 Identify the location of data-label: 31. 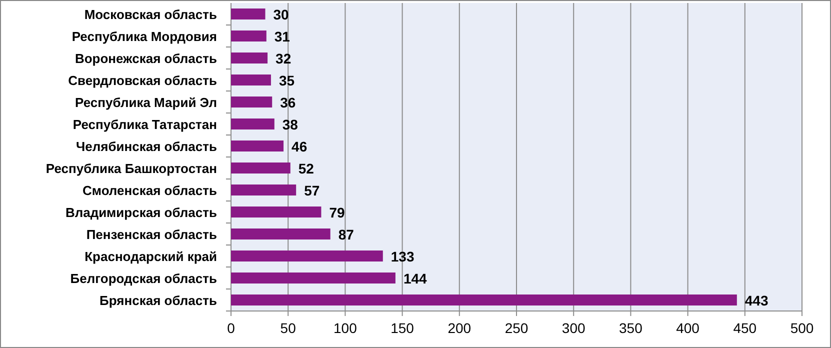
(282, 36).